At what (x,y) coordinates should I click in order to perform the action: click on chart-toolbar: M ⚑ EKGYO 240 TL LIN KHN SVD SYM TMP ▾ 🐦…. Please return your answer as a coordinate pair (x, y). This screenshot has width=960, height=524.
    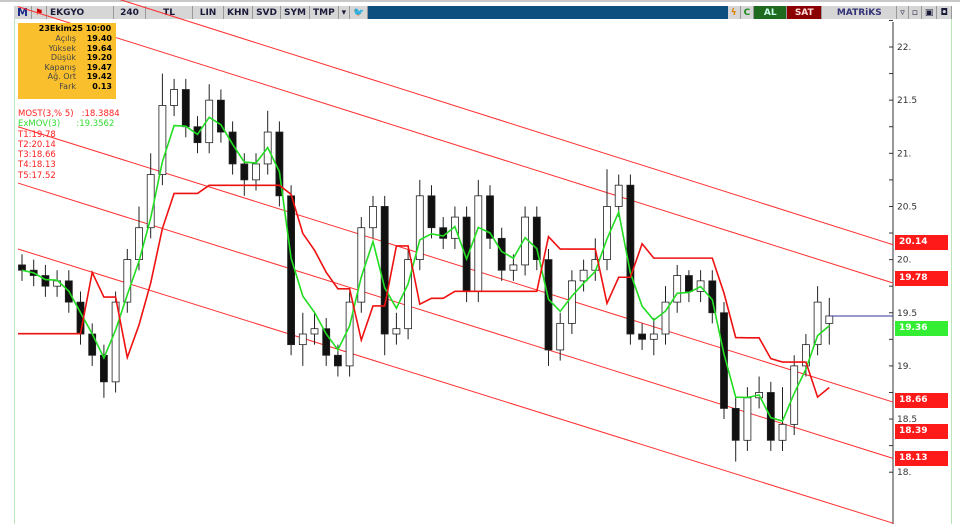
    Looking at the image, I should click on (483, 12).